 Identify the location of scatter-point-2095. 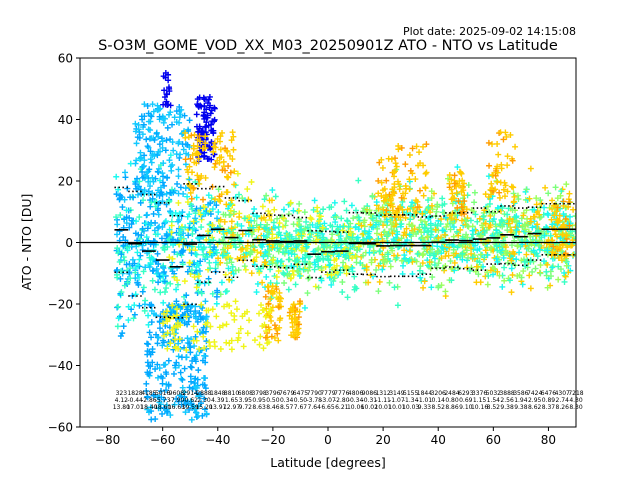
(564, 272).